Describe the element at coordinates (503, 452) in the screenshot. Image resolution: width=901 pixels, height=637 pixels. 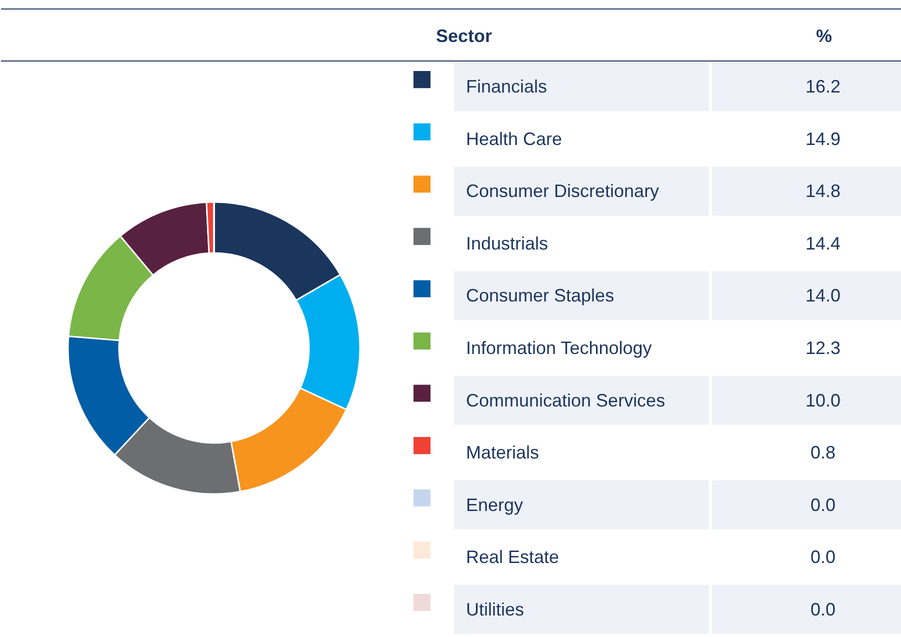
I see `legend-label: Materials` at that location.